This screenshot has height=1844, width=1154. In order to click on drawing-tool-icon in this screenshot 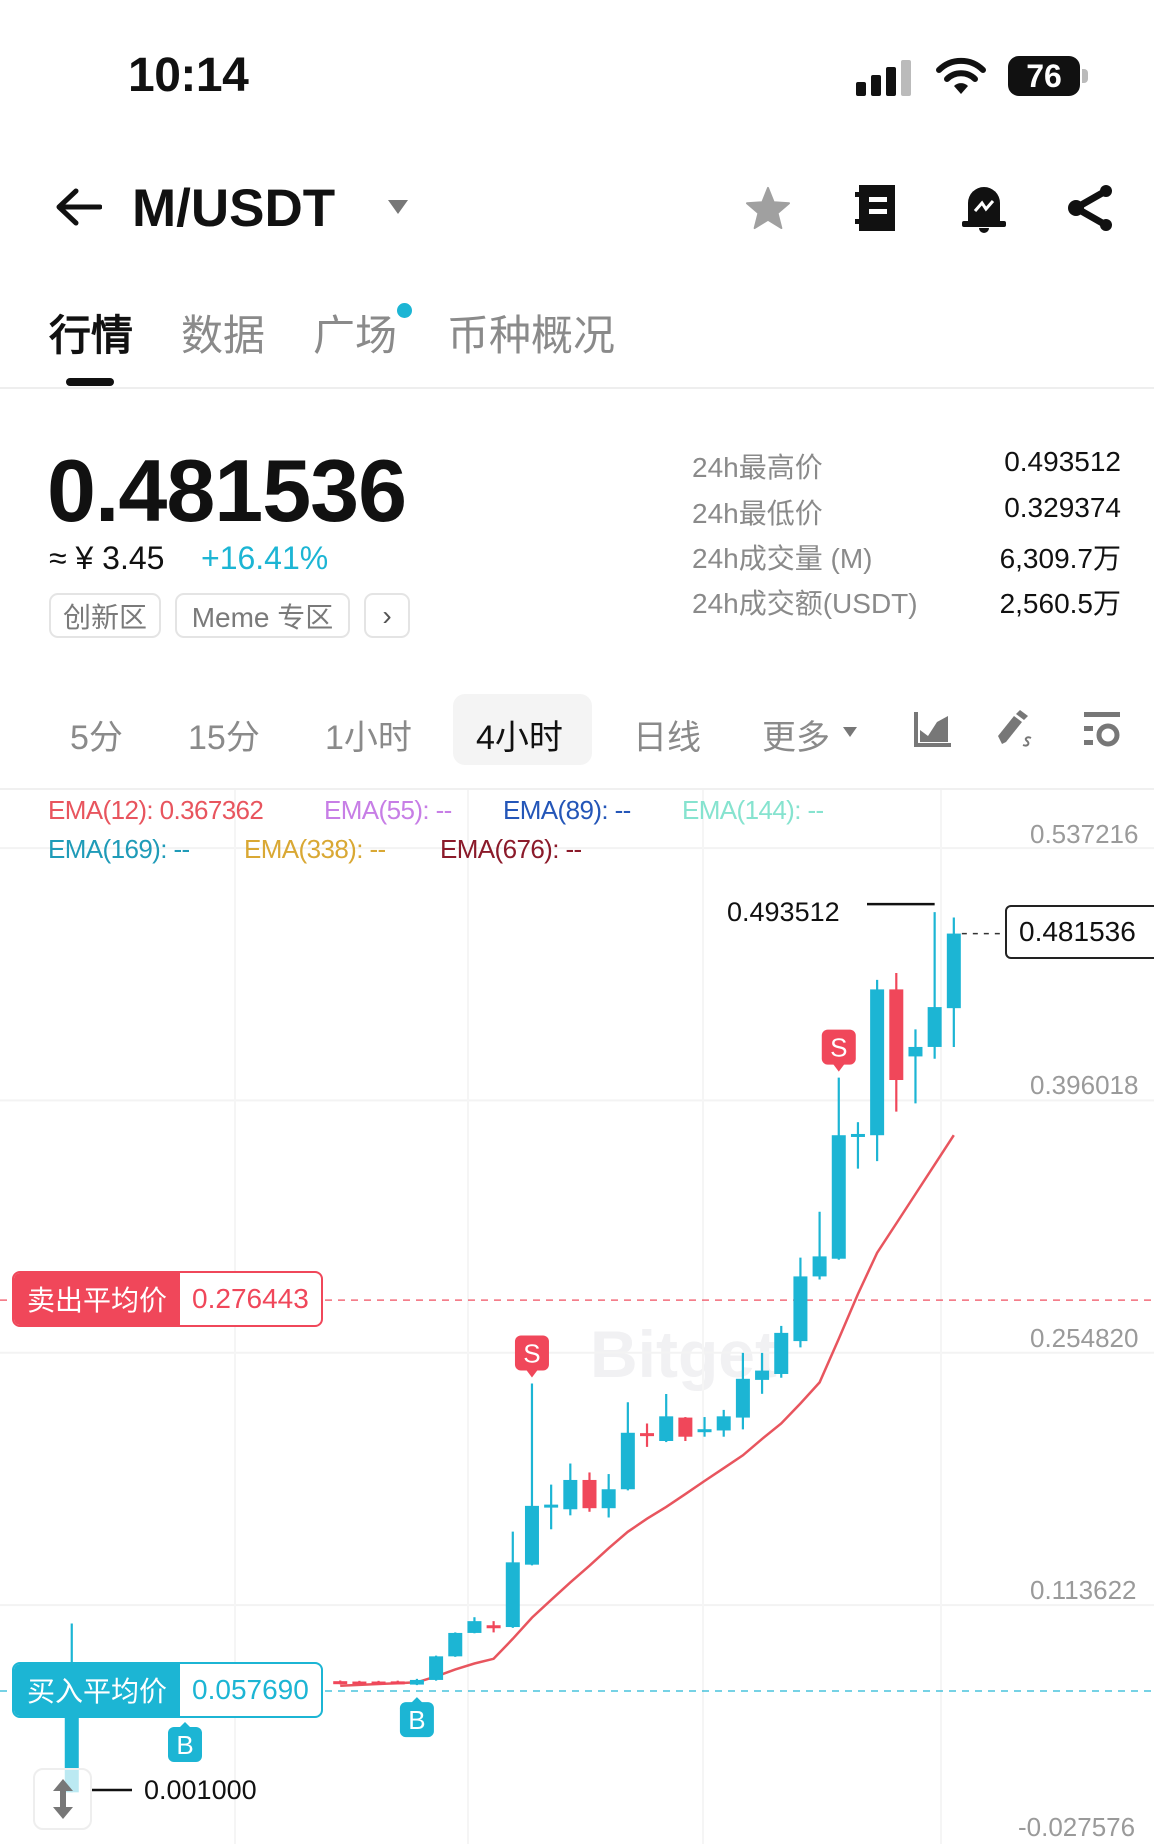, I will do `click(1015, 728)`.